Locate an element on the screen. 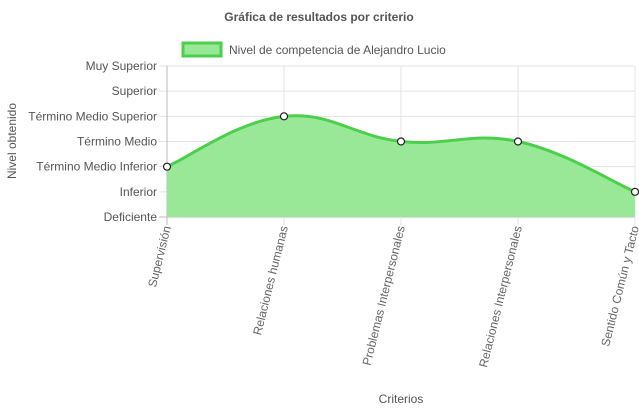 The height and width of the screenshot is (416, 639). y-tick-label: Muy Superior is located at coordinates (121, 66).